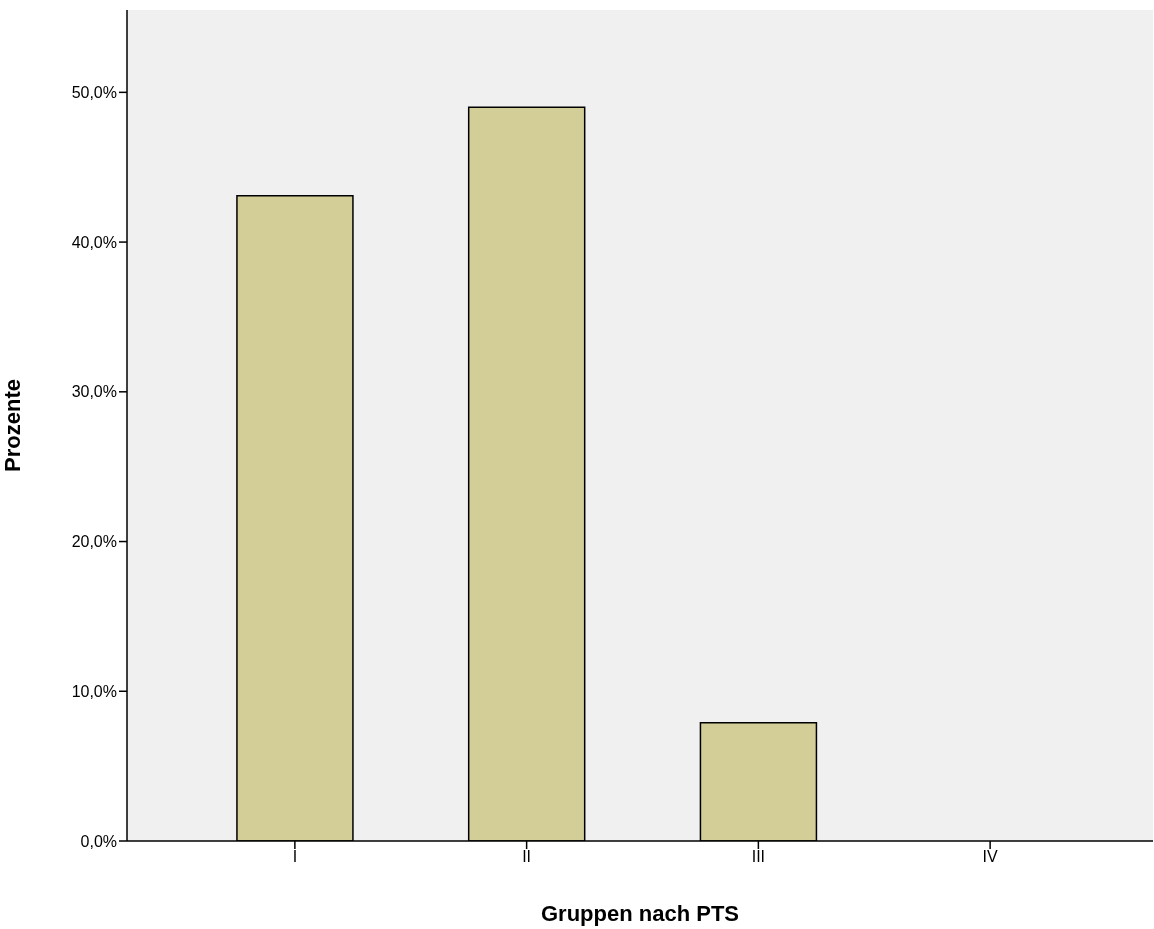 The width and height of the screenshot is (1154, 929). Describe the element at coordinates (527, 857) in the screenshot. I see `x-tick-label: II` at that location.